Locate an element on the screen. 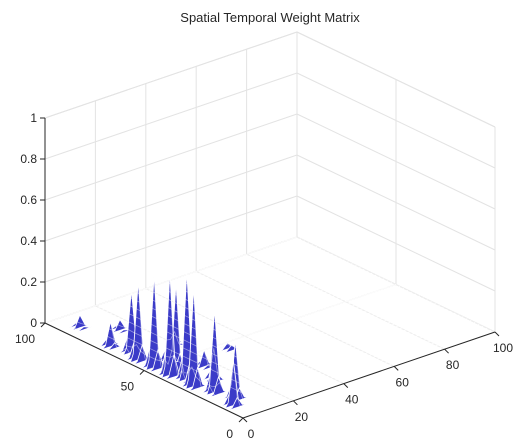 Image resolution: width=522 pixels, height=443 pixels. x-tick-label: 80 is located at coordinates (453, 365).